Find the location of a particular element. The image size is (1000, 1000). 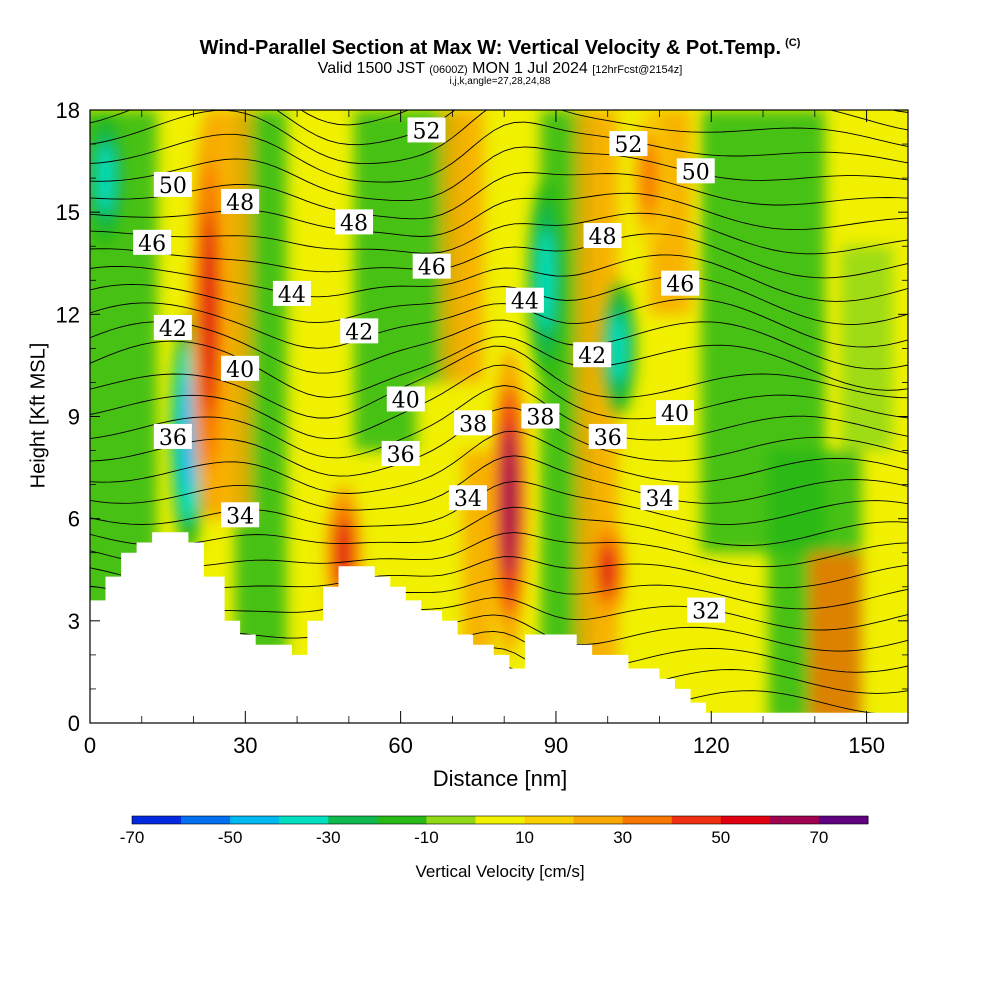

indices-line: i,j,k,angle=27,28,24,88 is located at coordinates (500, 81).